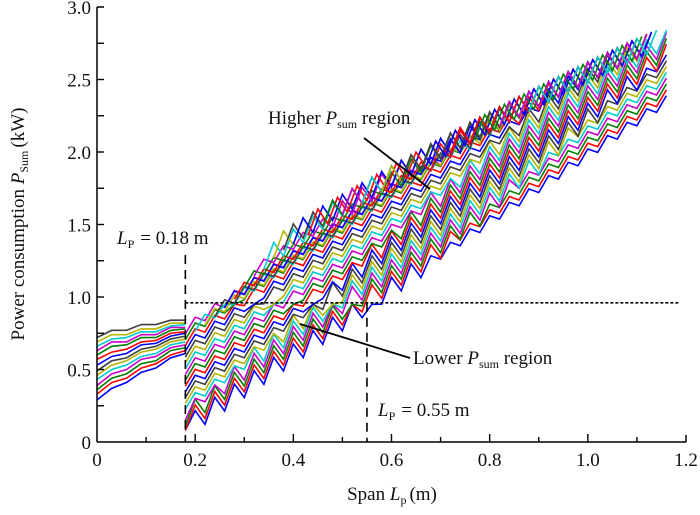 This screenshot has height=515, width=700. What do you see at coordinates (162, 239) in the screenshot?
I see `lp-018-label: LP = 0.18 m` at bounding box center [162, 239].